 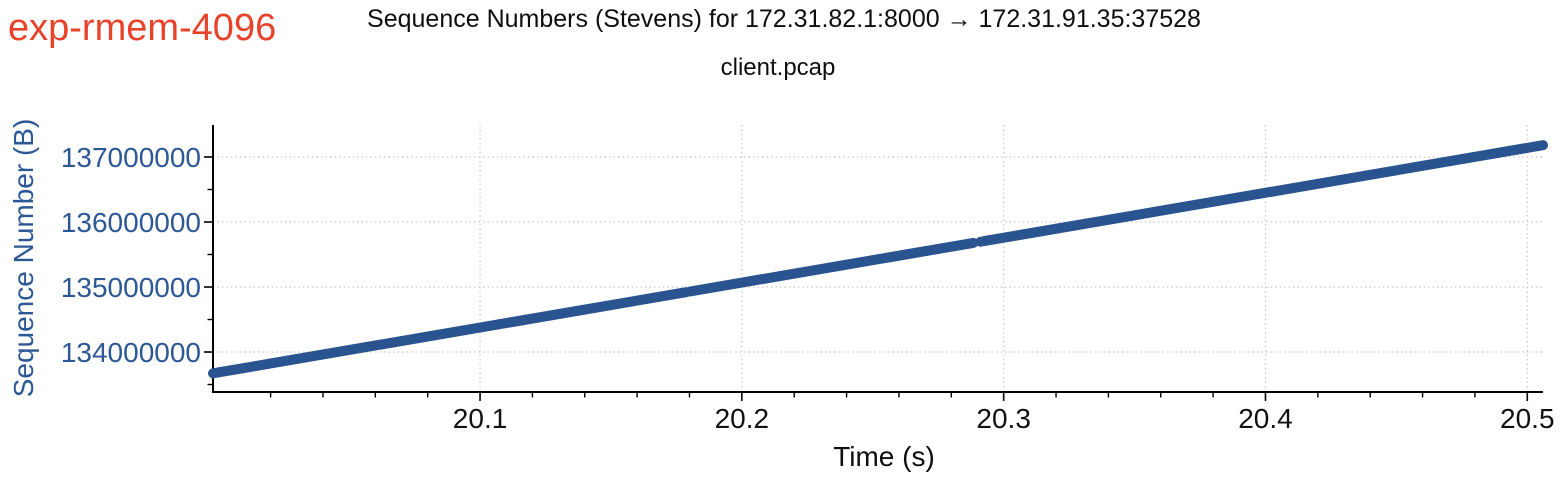 I want to click on x-tick-label: 20.2, so click(x=742, y=418).